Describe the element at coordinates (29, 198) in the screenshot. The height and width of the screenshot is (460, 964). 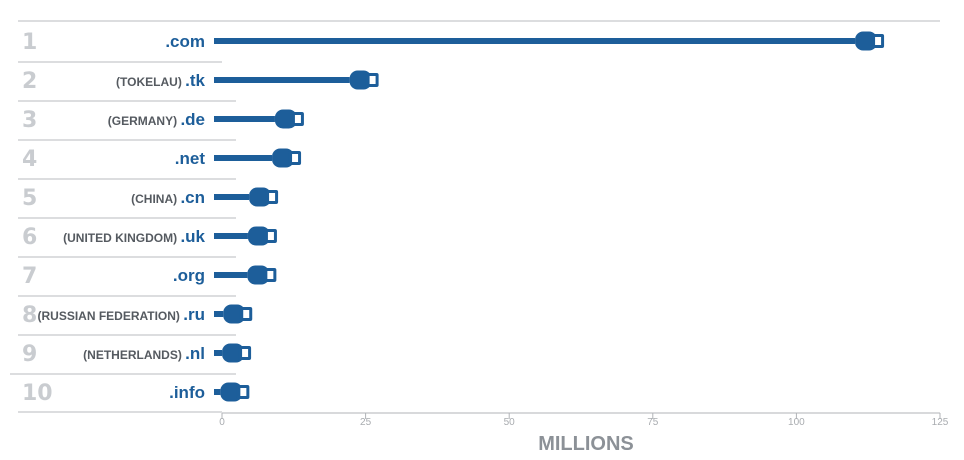
I see `rank-label: 5` at that location.